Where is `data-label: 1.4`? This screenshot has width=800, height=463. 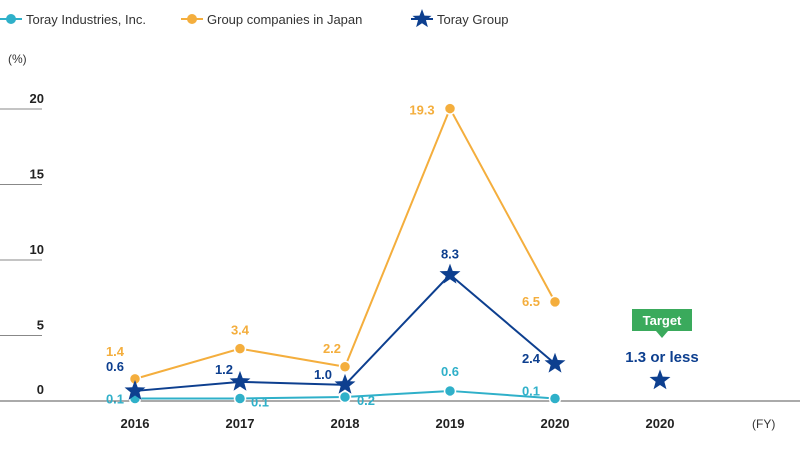 data-label: 1.4 is located at coordinates (115, 351).